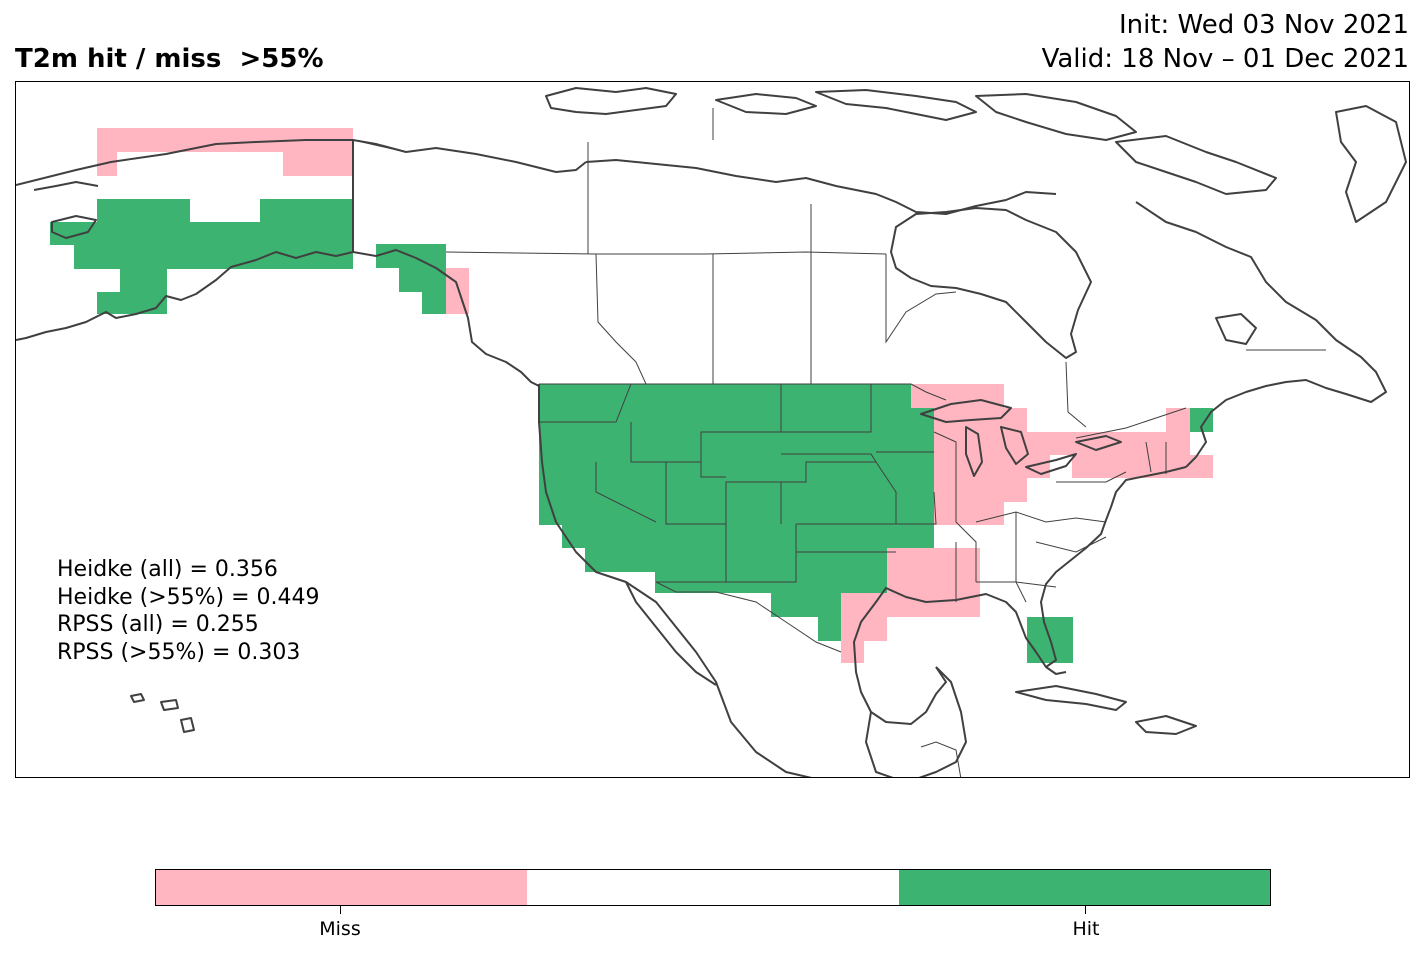 The width and height of the screenshot is (1425, 956). Describe the element at coordinates (188, 597) in the screenshot. I see `heidke-55: Heidke (>55%) = 0.449` at that location.